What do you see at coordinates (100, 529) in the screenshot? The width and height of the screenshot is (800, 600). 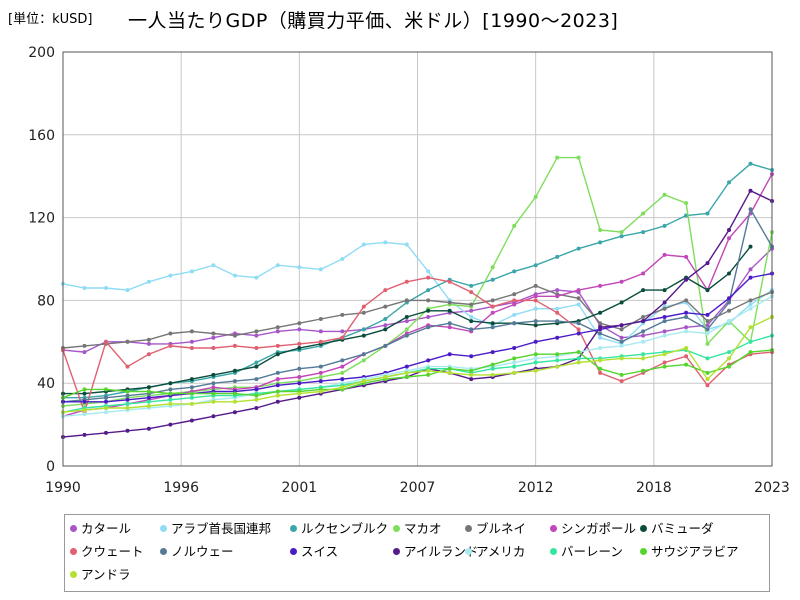 I see `legend-item: カタール` at bounding box center [100, 529].